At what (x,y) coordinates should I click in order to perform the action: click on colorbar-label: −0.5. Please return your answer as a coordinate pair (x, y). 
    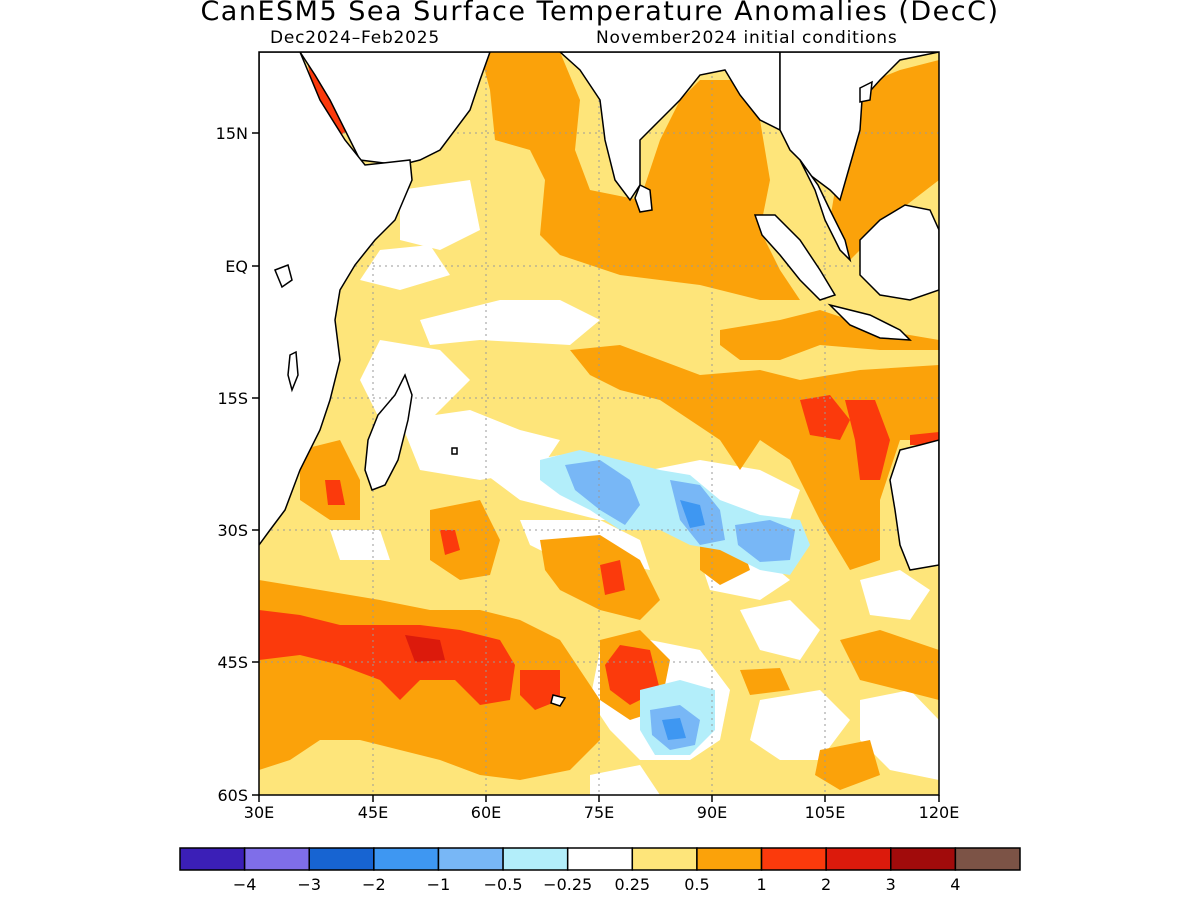
    Looking at the image, I should click on (503, 884).